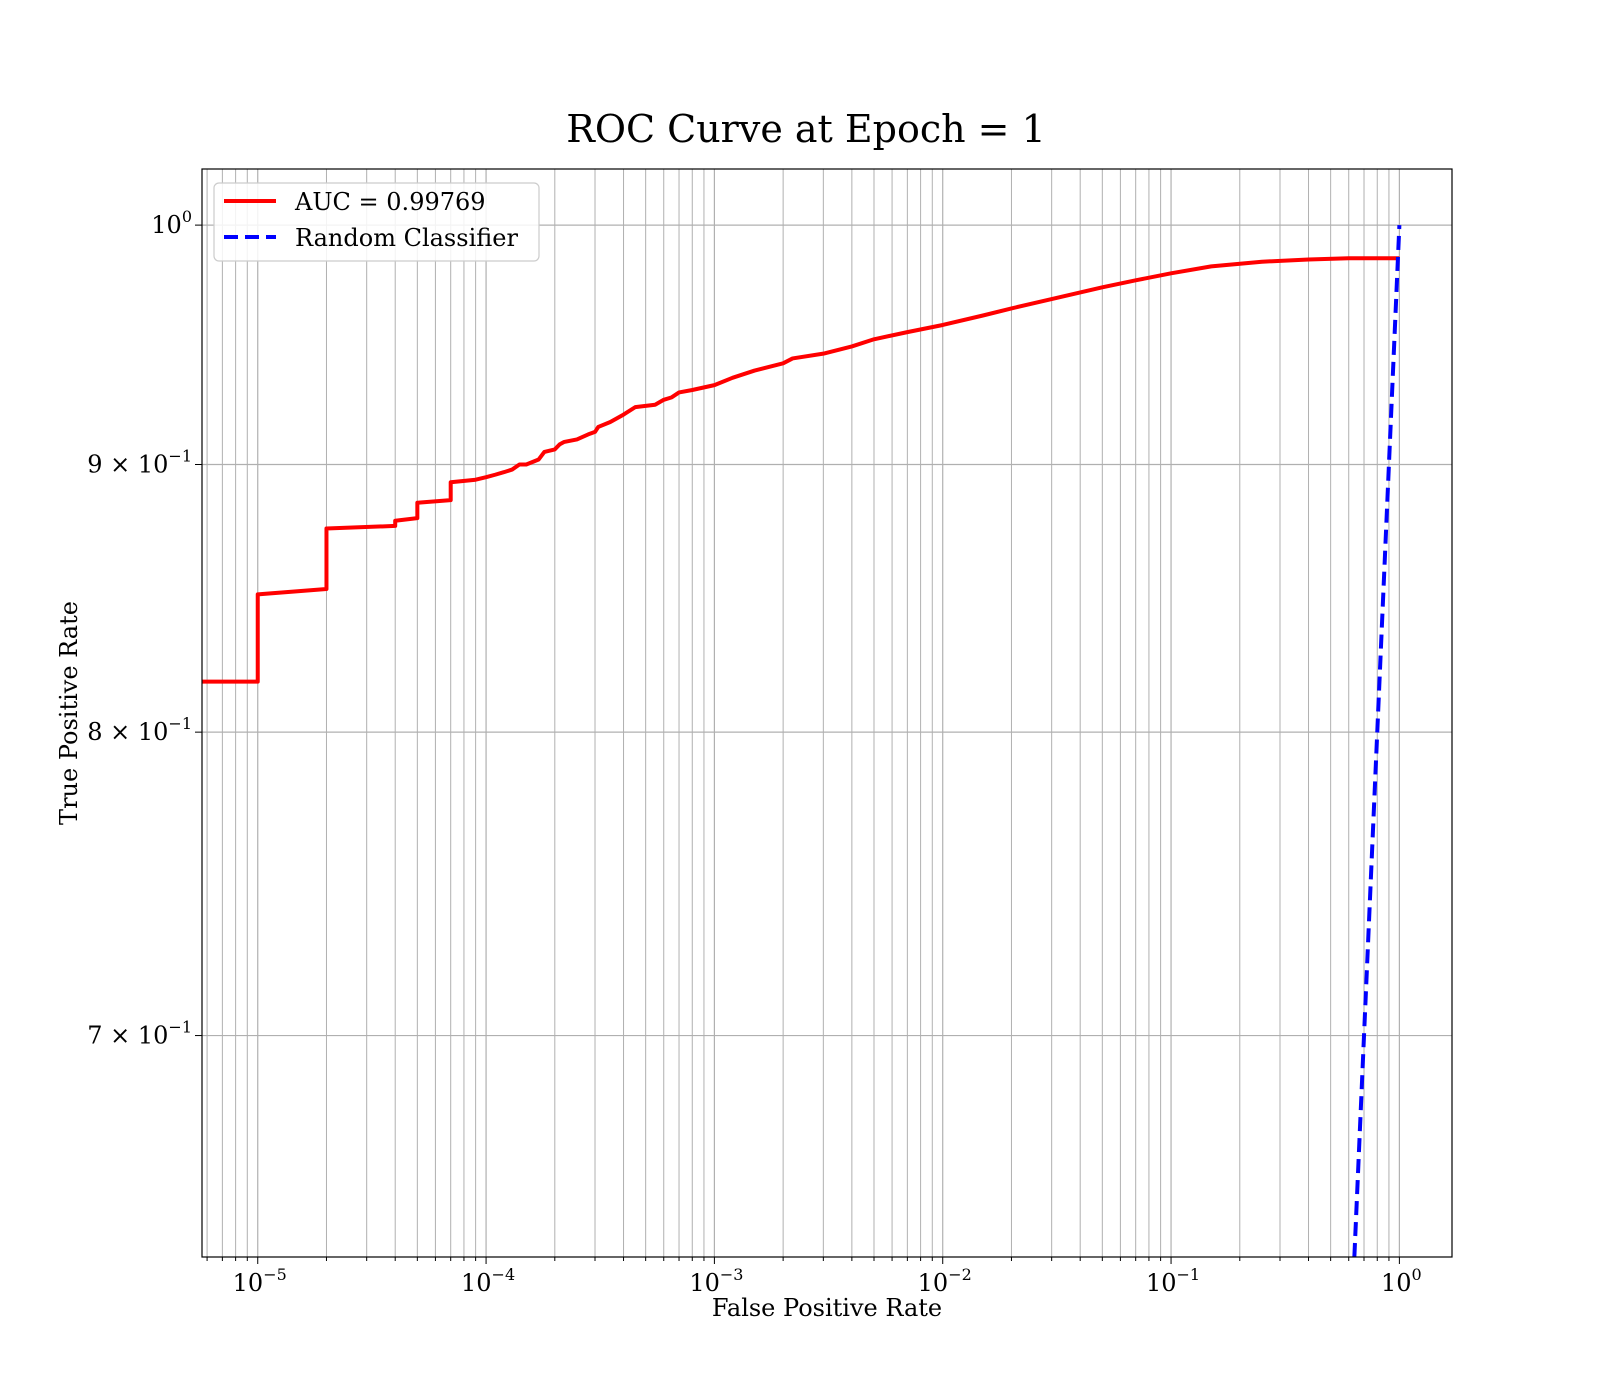  I want to click on x-axis-ticks: 10⁻⁵ 10⁻⁴ 10⁻³ 10⁻² 10⁻¹ 10⁰, so click(814, 1277).